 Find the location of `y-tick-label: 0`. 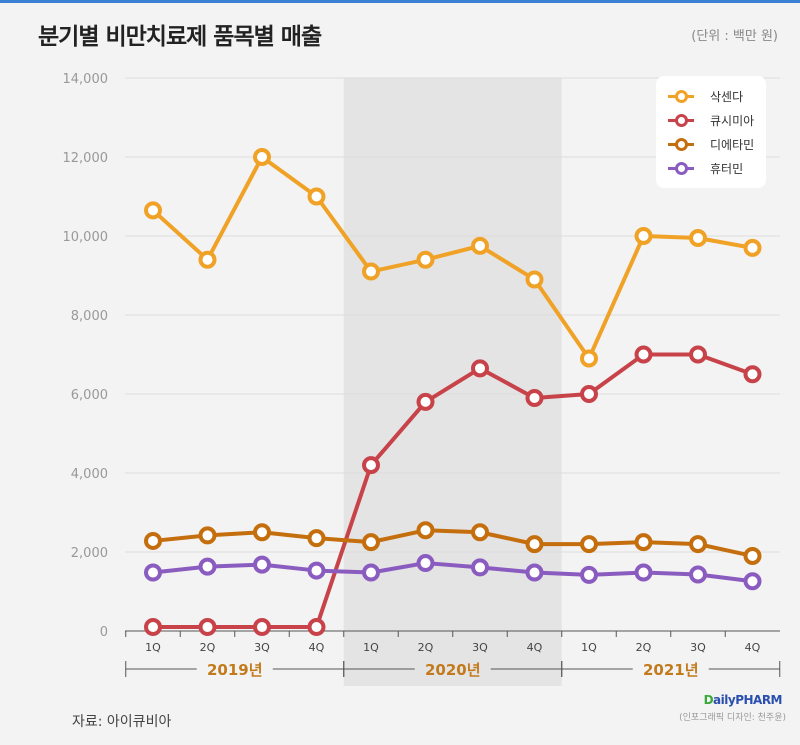

y-tick-label: 0 is located at coordinates (104, 632).